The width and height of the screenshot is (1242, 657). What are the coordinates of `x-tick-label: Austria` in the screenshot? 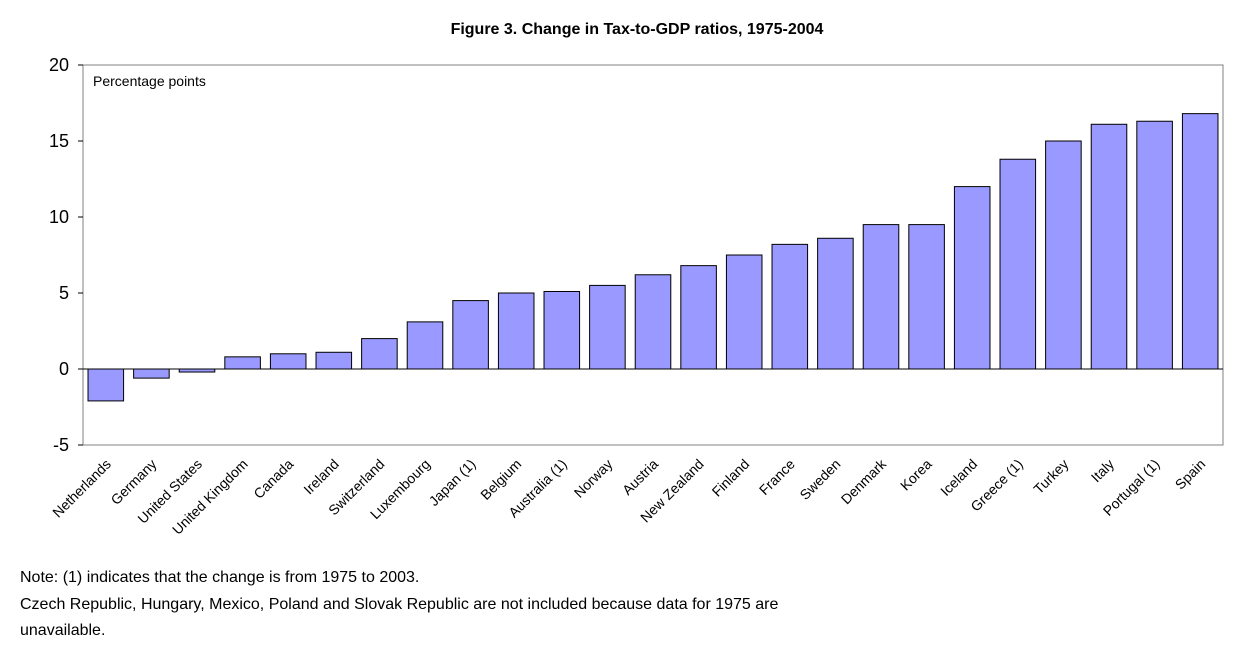 It's located at (640, 477).